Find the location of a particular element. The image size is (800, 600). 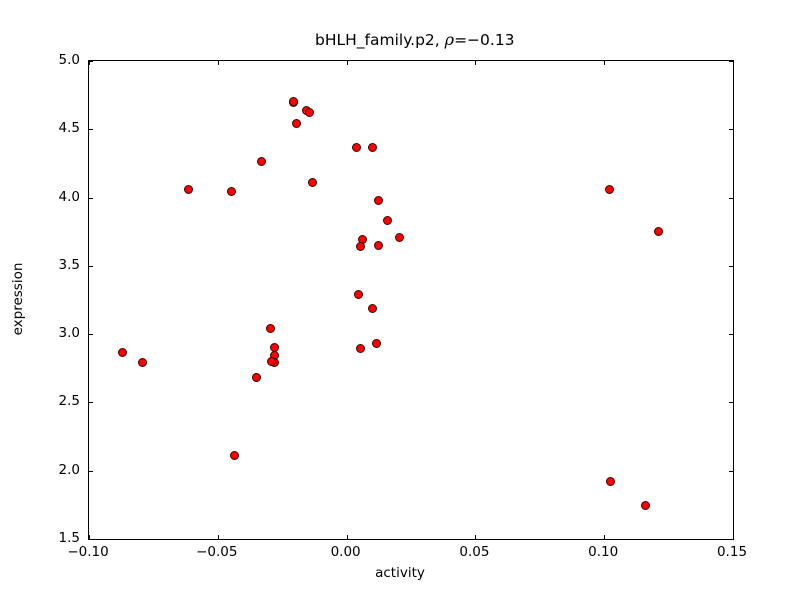

y-tick-label: 4.0 is located at coordinates (69, 196).